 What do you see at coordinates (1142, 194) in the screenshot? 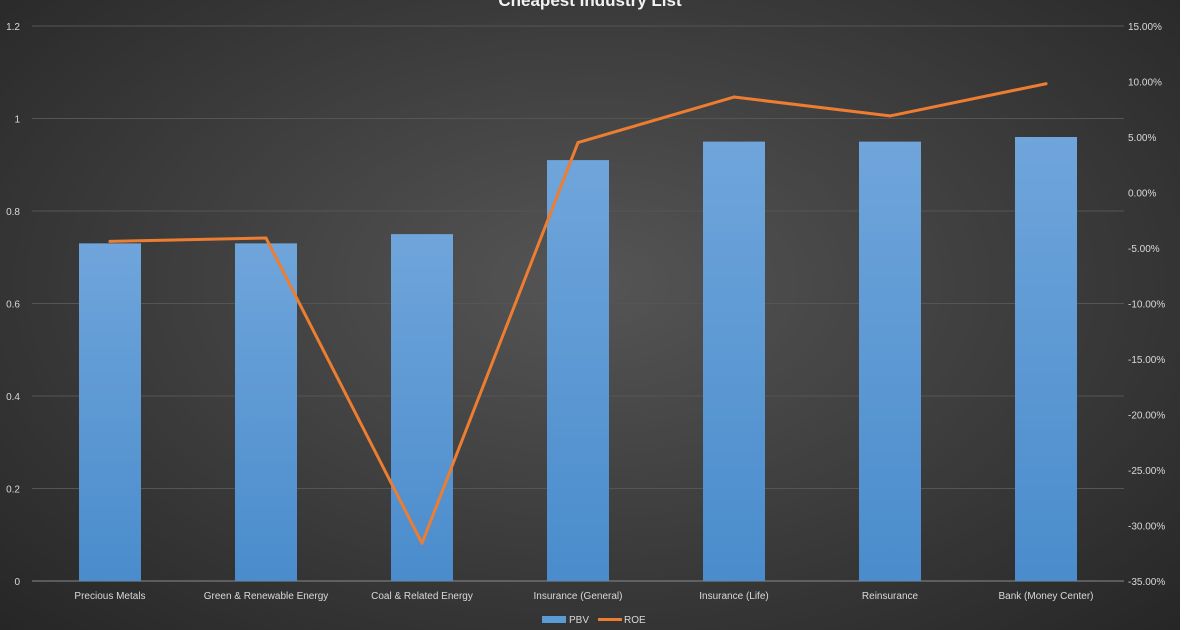
I see `right-axis-tick-label: 0.00%` at bounding box center [1142, 194].